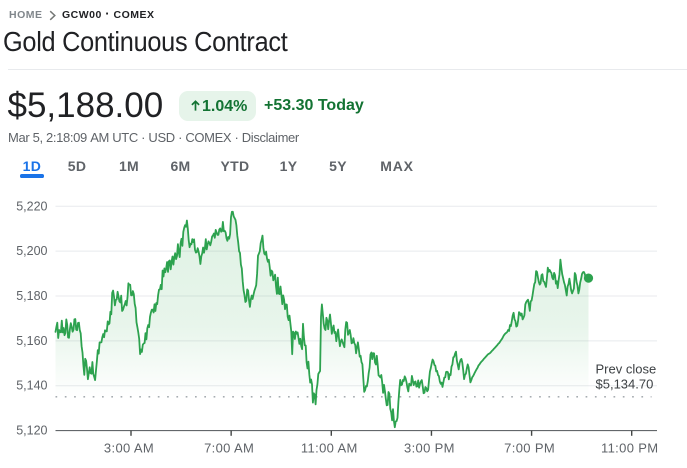 This screenshot has width=687, height=468. I want to click on svg-text: Prev close, so click(626, 369).